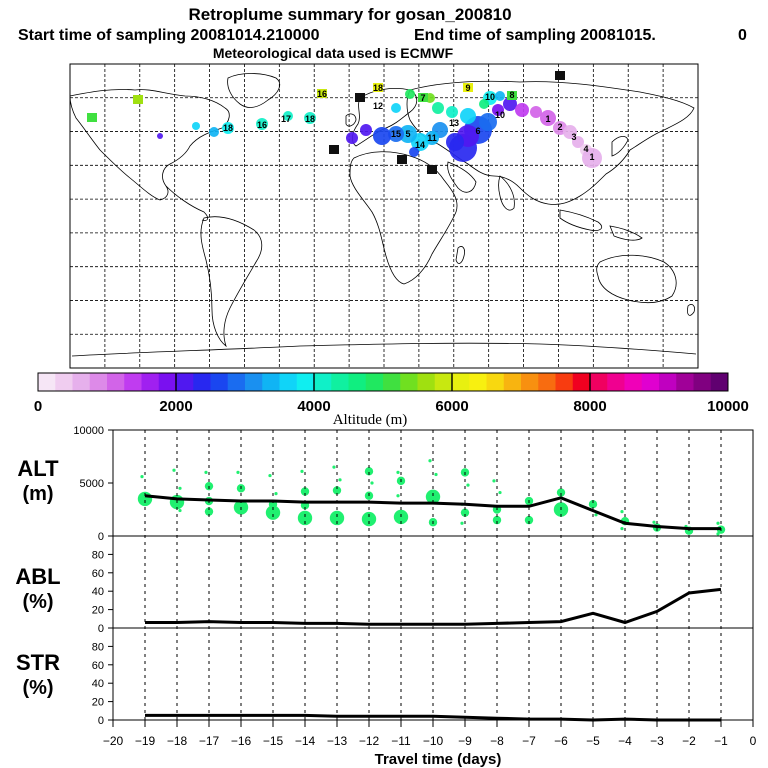  I want to click on x-tick-label: −14, so click(305, 741).